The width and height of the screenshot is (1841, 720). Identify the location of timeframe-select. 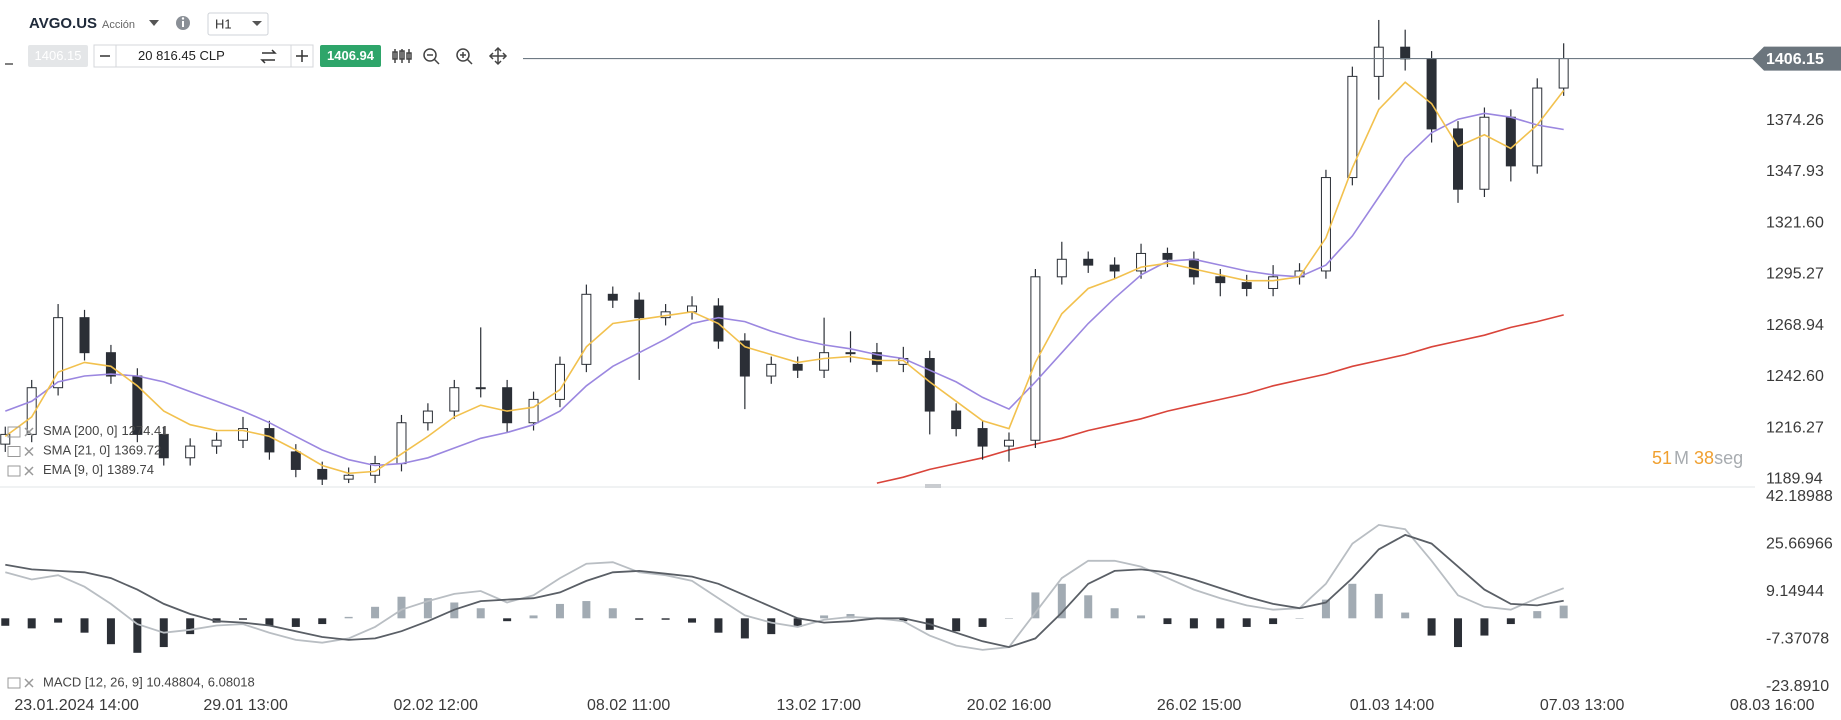
(238, 24).